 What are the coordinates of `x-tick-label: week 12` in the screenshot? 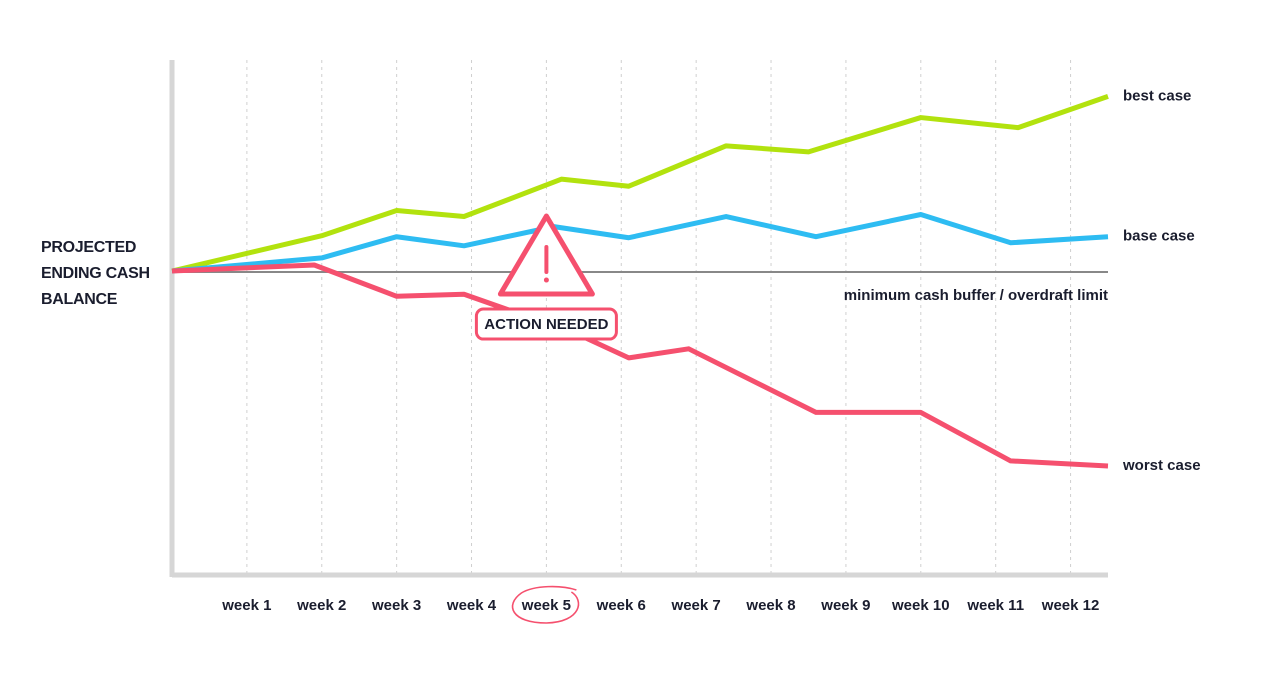 It's located at (1070, 605).